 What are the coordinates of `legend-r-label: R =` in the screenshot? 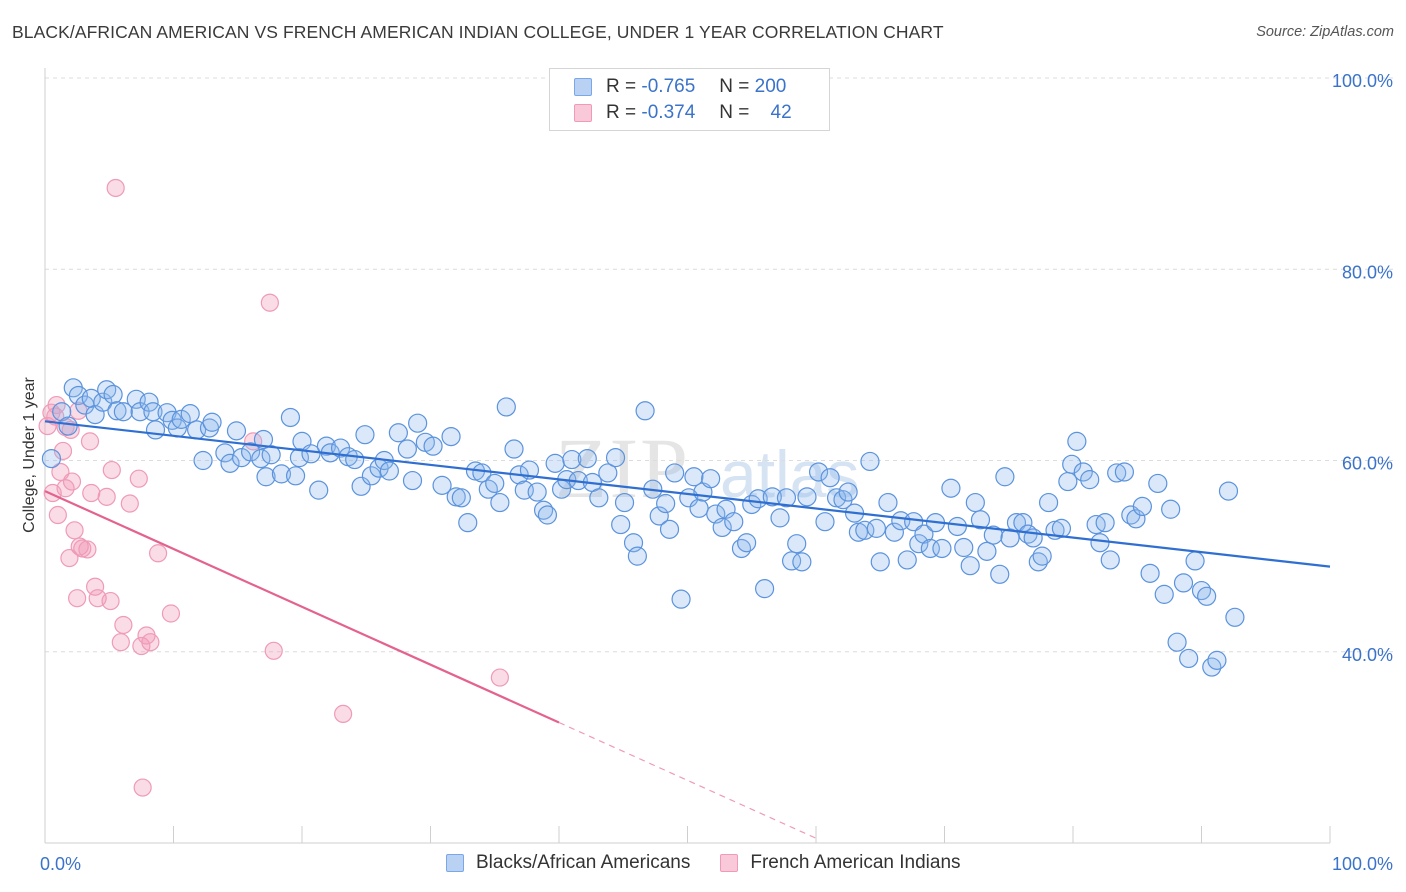 It's located at (621, 112).